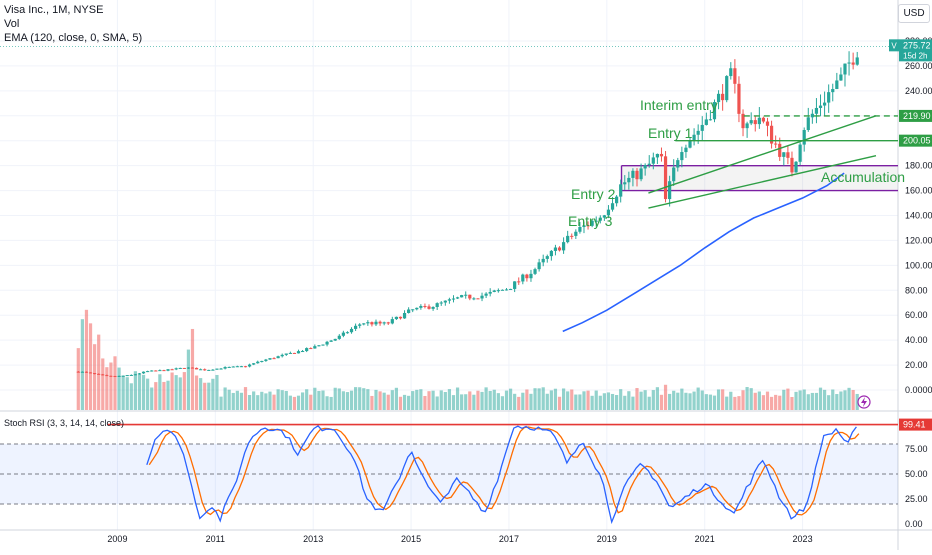 The height and width of the screenshot is (555, 932). I want to click on ema-legend: EMA (120, close, 0, SMA, 5), so click(73, 38).